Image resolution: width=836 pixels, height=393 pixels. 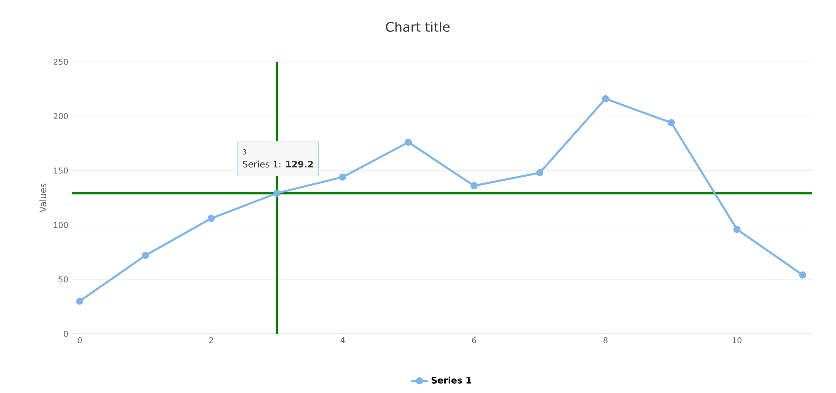 I want to click on annotation: Series 1: 129.2, so click(x=278, y=164).